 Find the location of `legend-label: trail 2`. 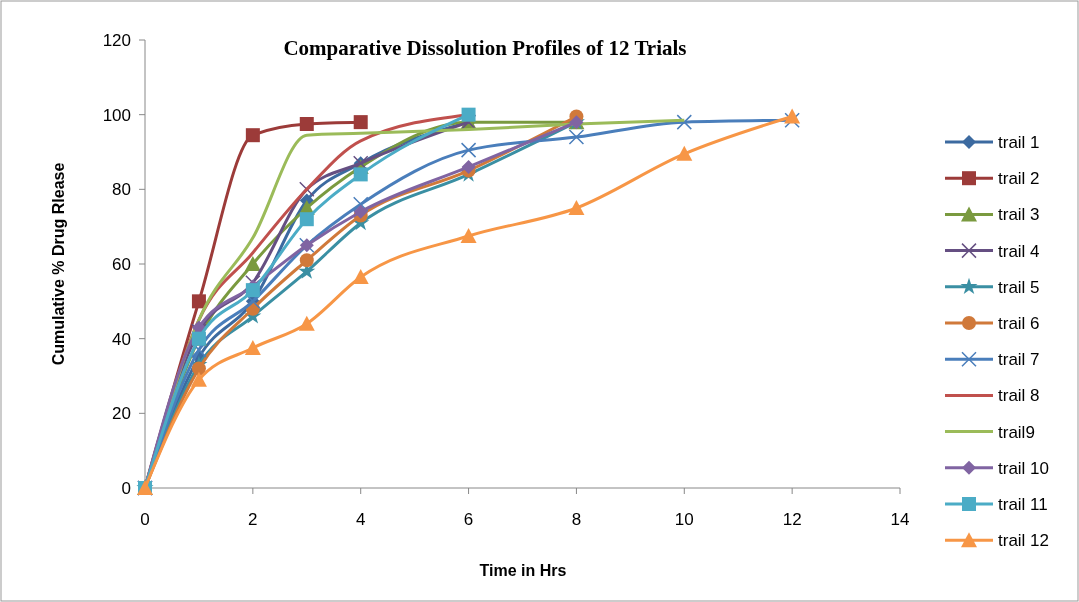

legend-label: trail 2 is located at coordinates (1019, 179).